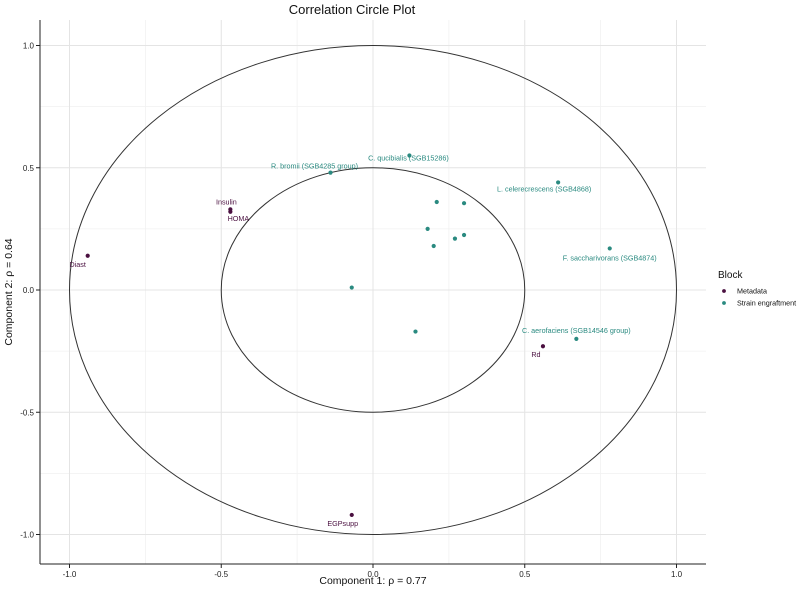  Describe the element at coordinates (544, 188) in the screenshot. I see `point-label: L. celerecrescens (SGB4868)` at that location.